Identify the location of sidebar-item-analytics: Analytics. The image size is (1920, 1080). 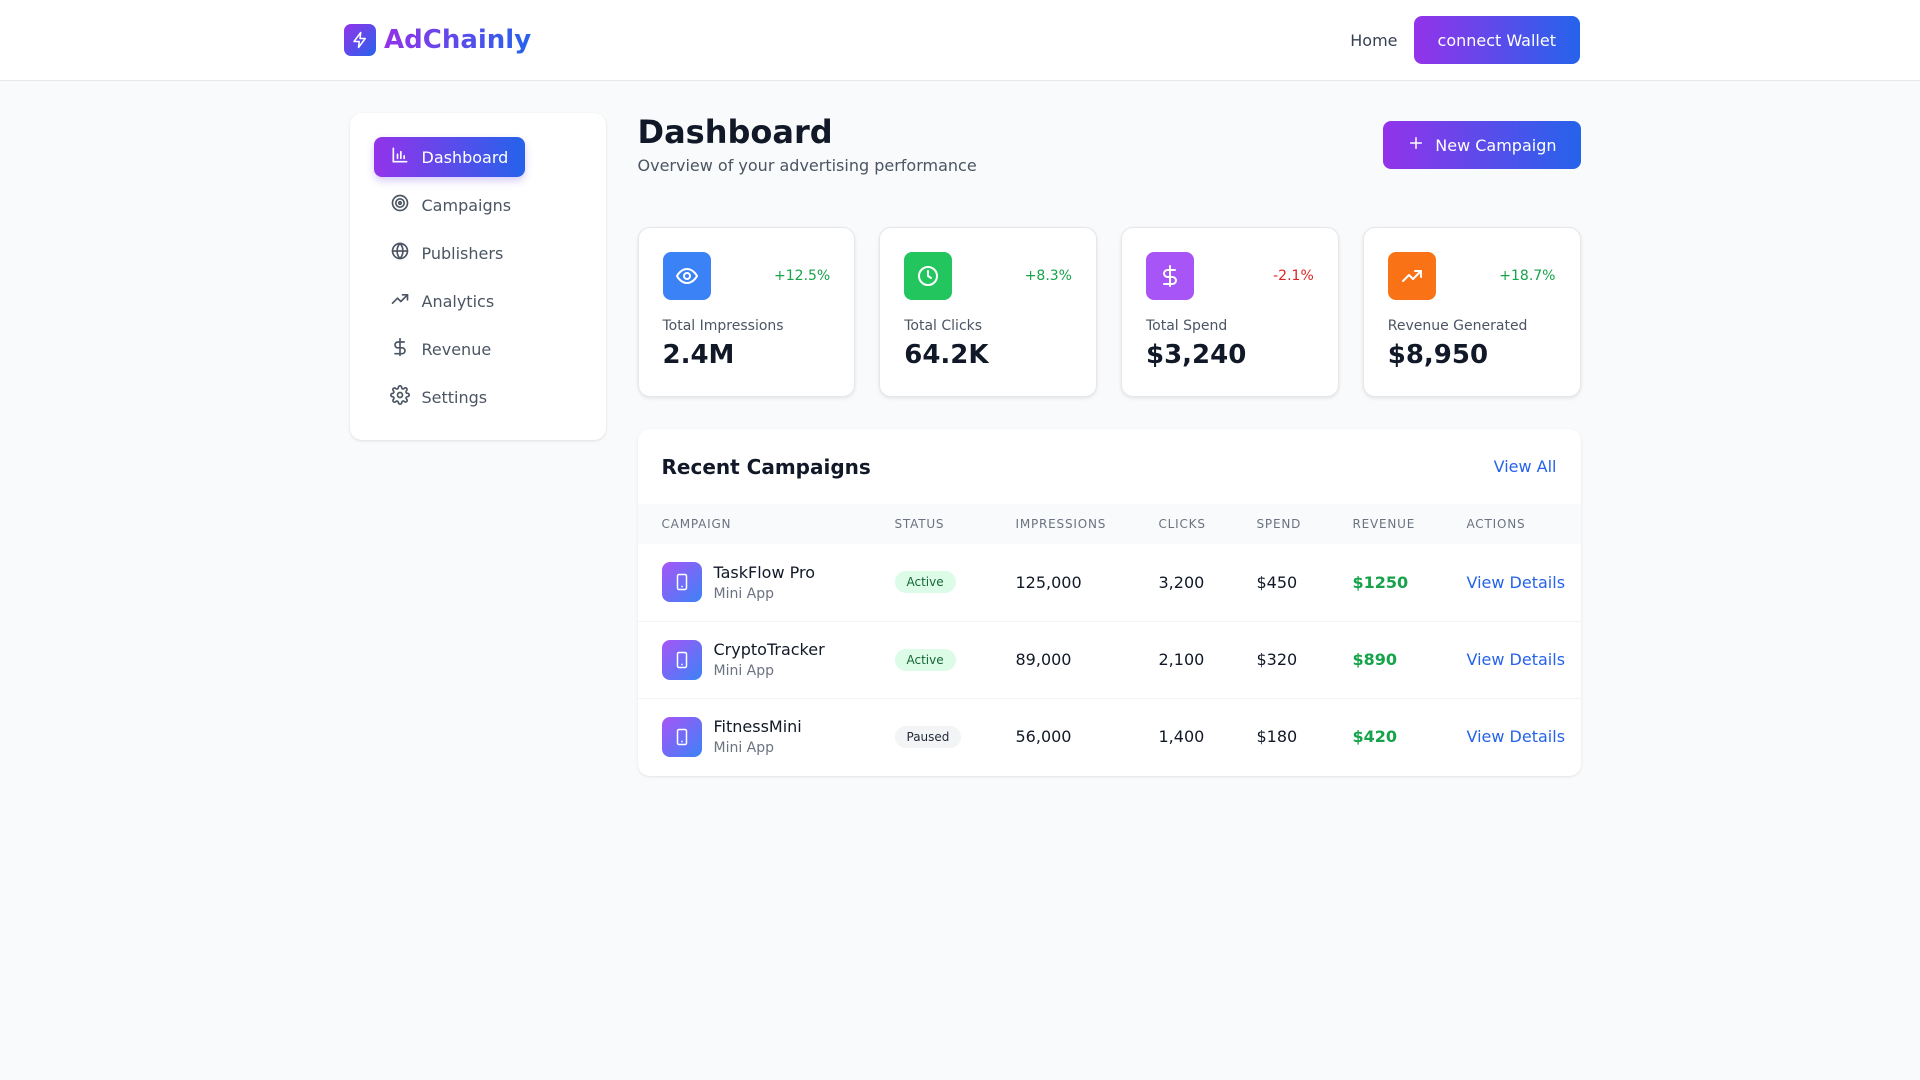
(449, 301).